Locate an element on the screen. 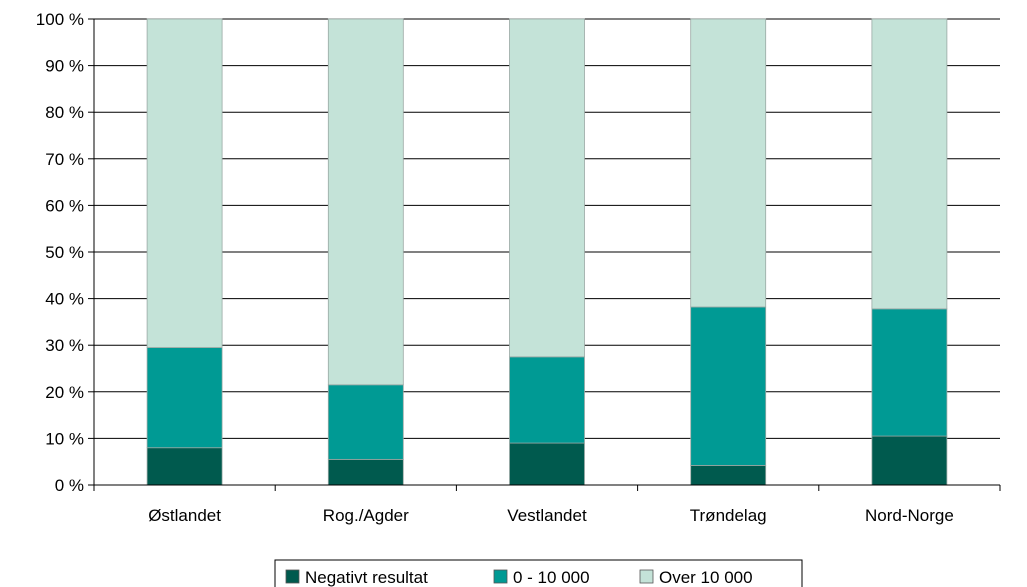 This screenshot has height=587, width=1027. y-tick-label: 30 % is located at coordinates (64, 345).